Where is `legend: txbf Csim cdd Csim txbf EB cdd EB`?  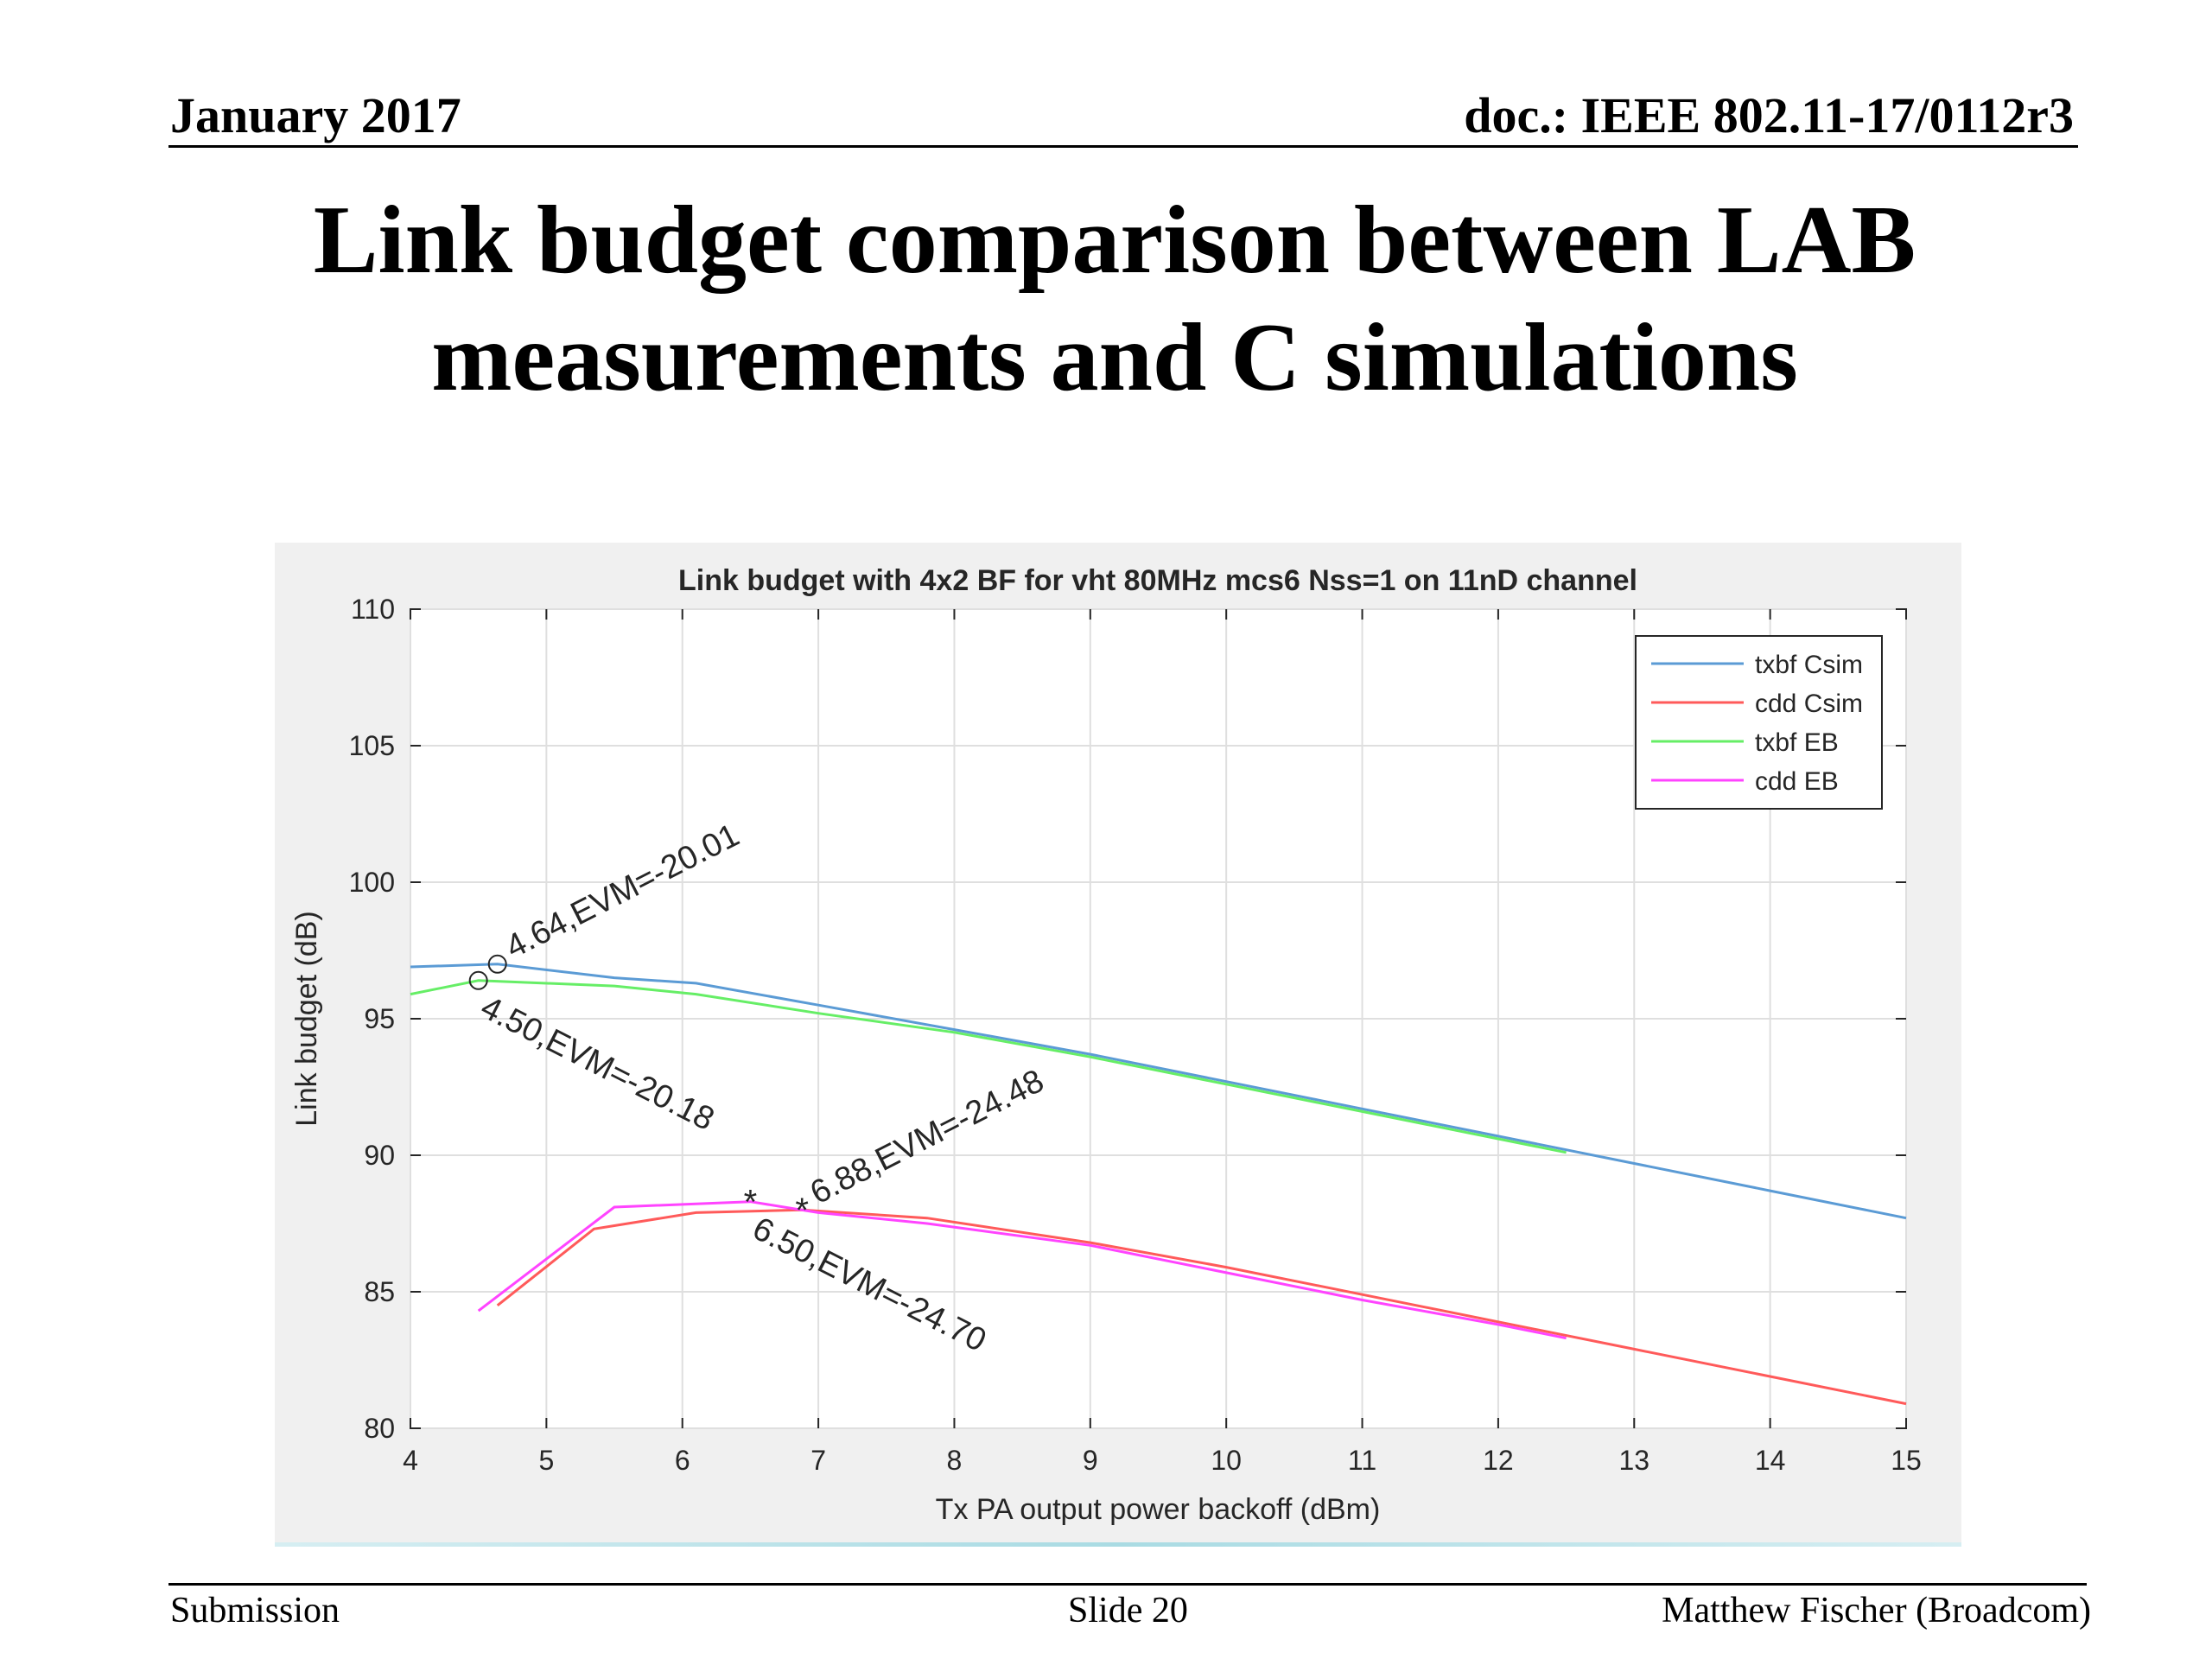 legend: txbf Csim cdd Csim txbf EB cdd EB is located at coordinates (1759, 722).